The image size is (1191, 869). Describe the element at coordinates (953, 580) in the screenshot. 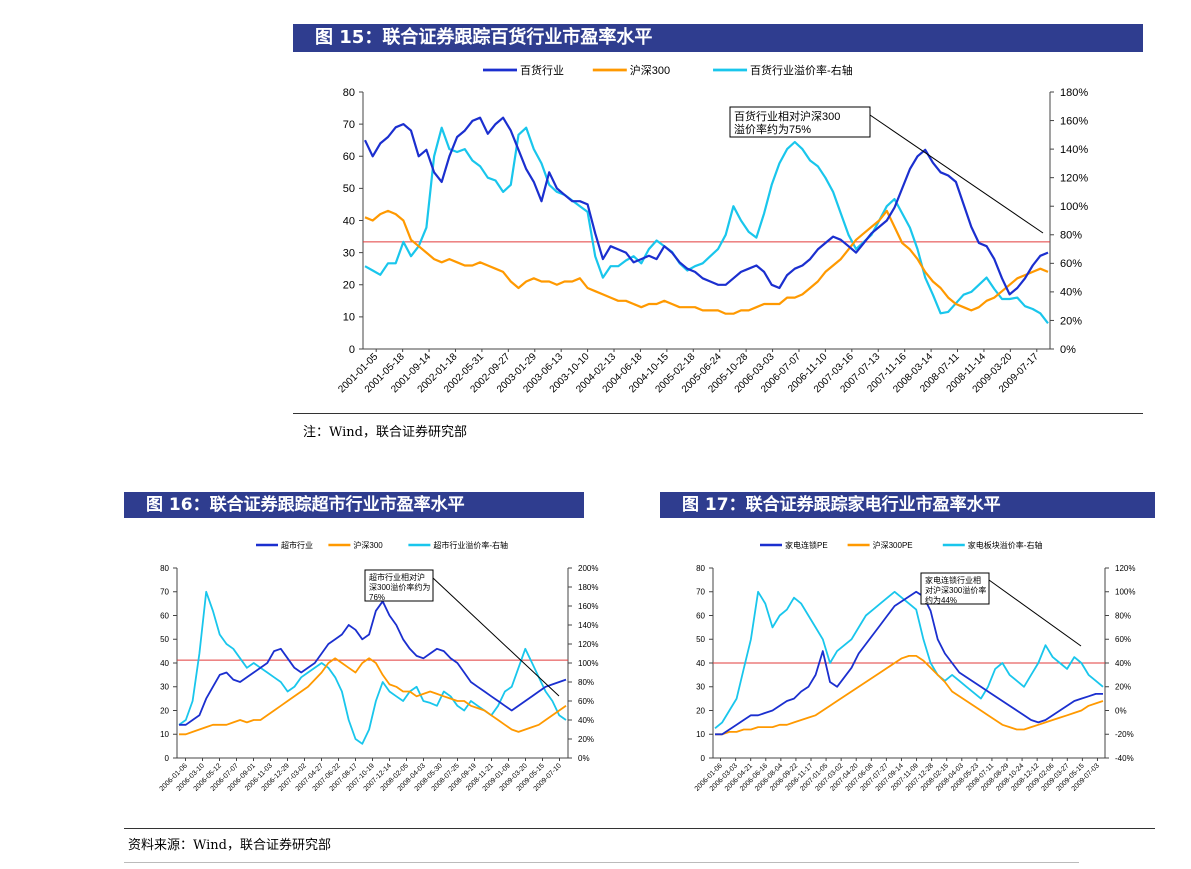

I see `annotation-text: 家电连锁行业相` at that location.